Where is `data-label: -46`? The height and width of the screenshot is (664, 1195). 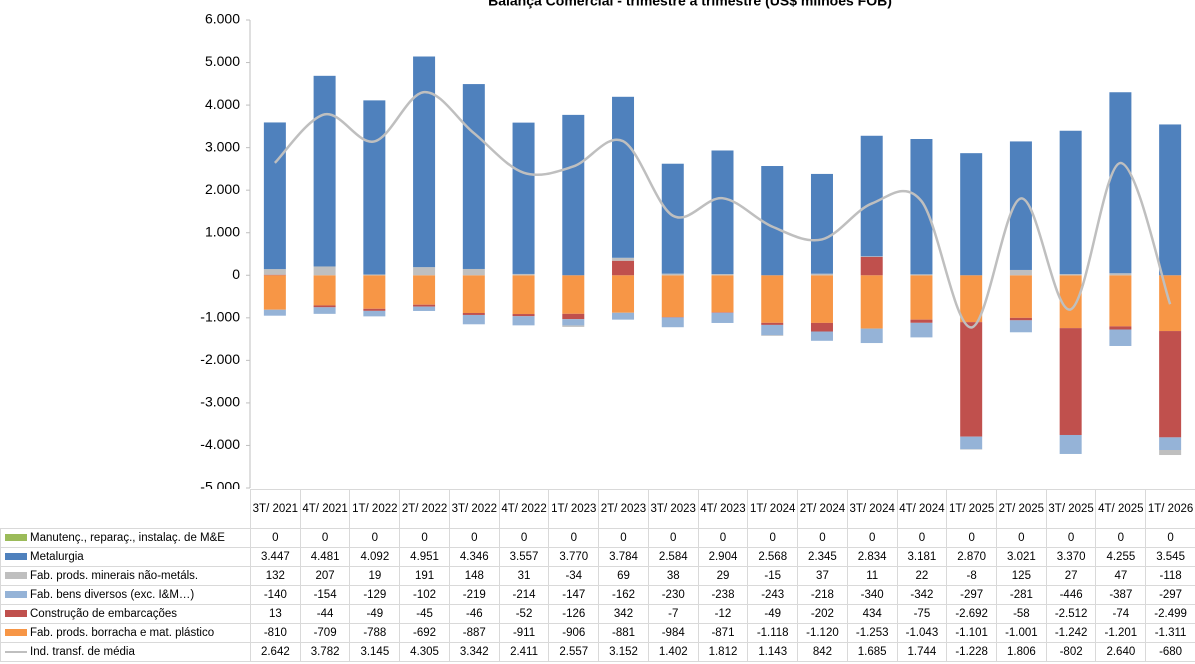 data-label: -46 is located at coordinates (474, 614).